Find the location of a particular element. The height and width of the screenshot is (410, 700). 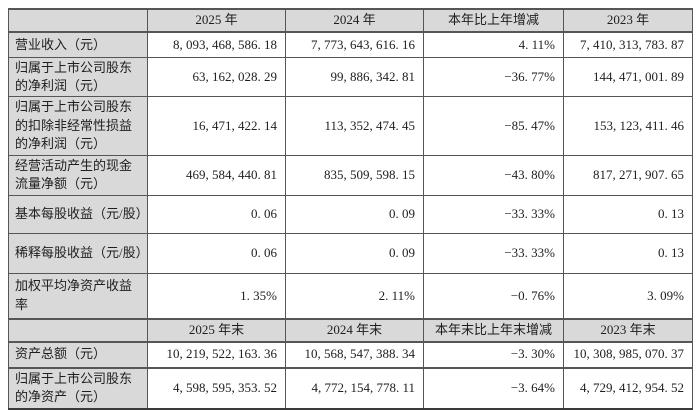

col-header-2025-end: 2025 年末 is located at coordinates (216, 330).